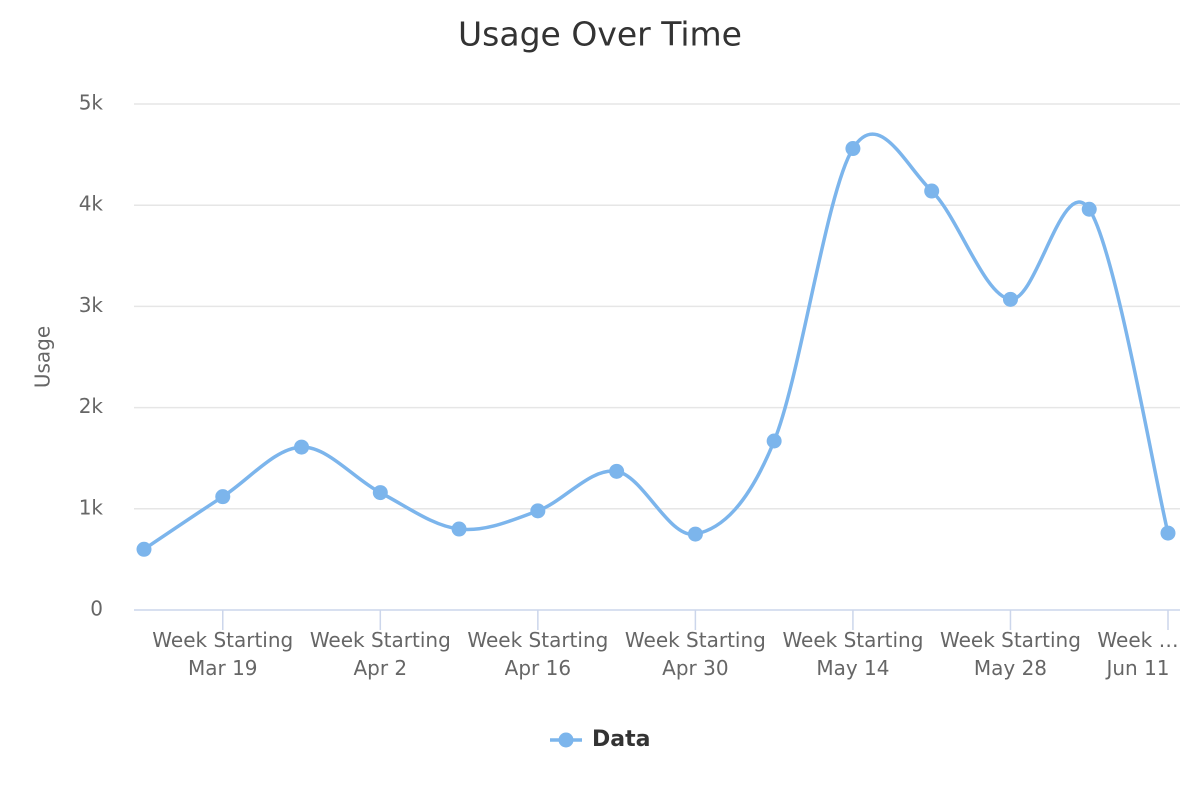 The image size is (1200, 800). I want to click on x-tick-label: Week Starting May 28, so click(1010, 654).